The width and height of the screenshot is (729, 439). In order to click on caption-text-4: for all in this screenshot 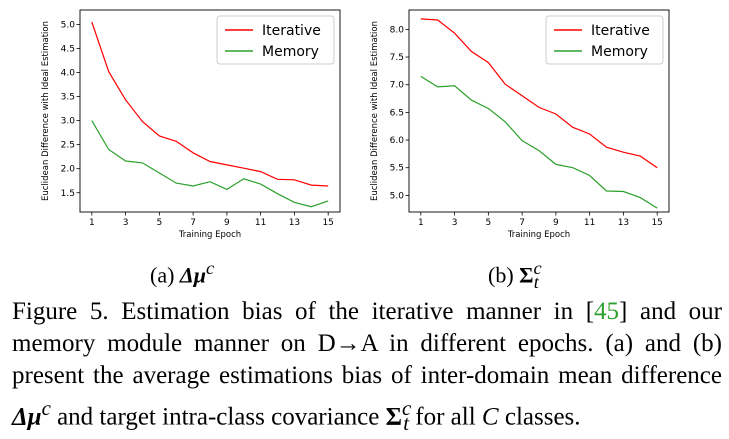, I will do `click(445, 417)`.